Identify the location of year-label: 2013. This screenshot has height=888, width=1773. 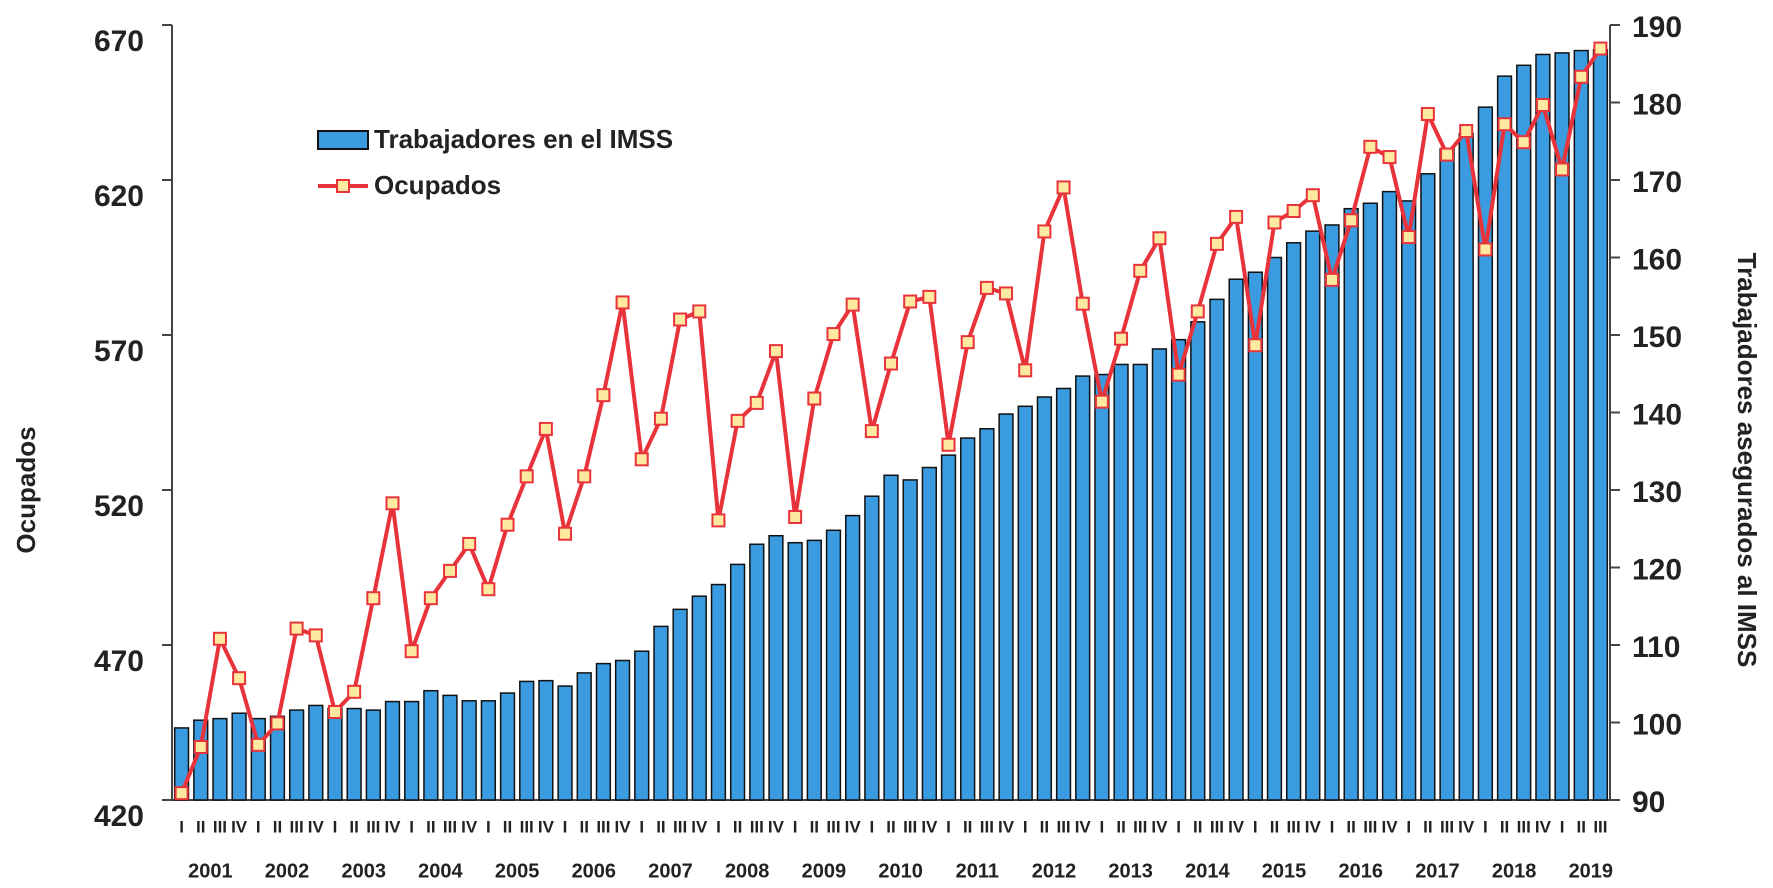
(1130, 871).